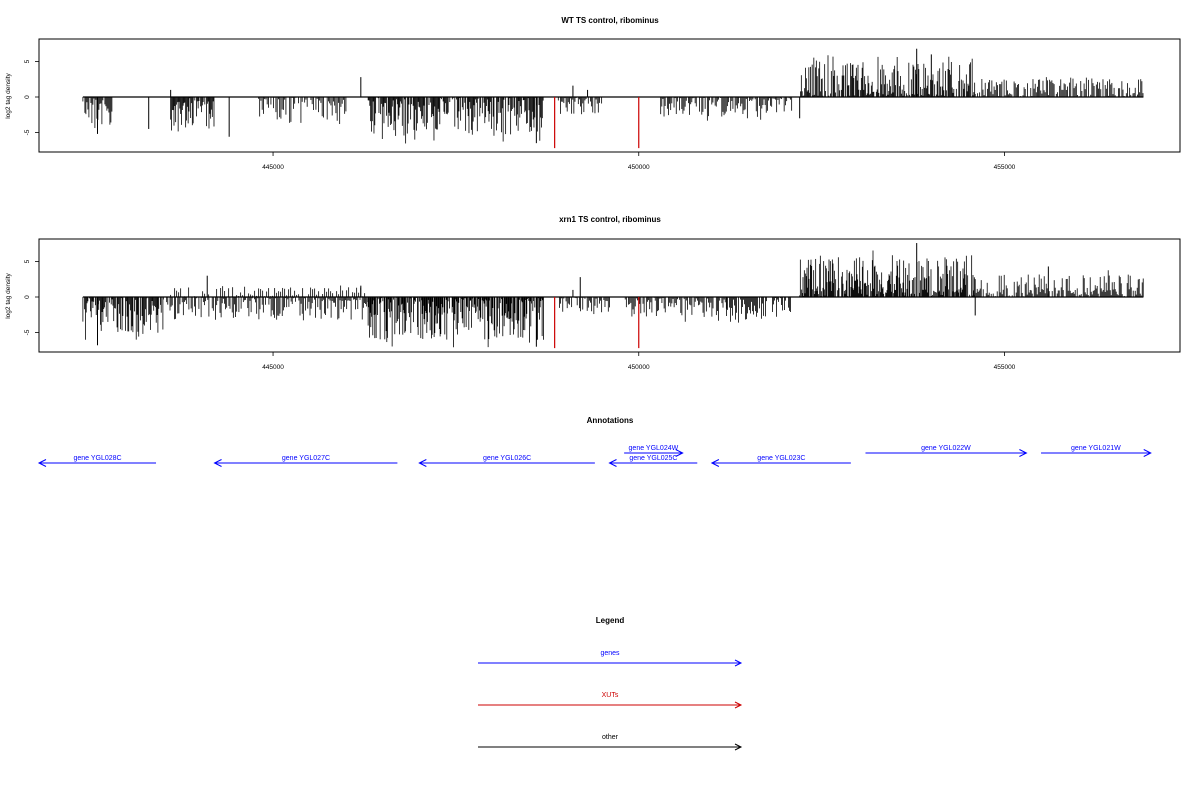 This screenshot has height=805, width=1200. Describe the element at coordinates (610, 620) in the screenshot. I see `legend-title: Legend` at that location.